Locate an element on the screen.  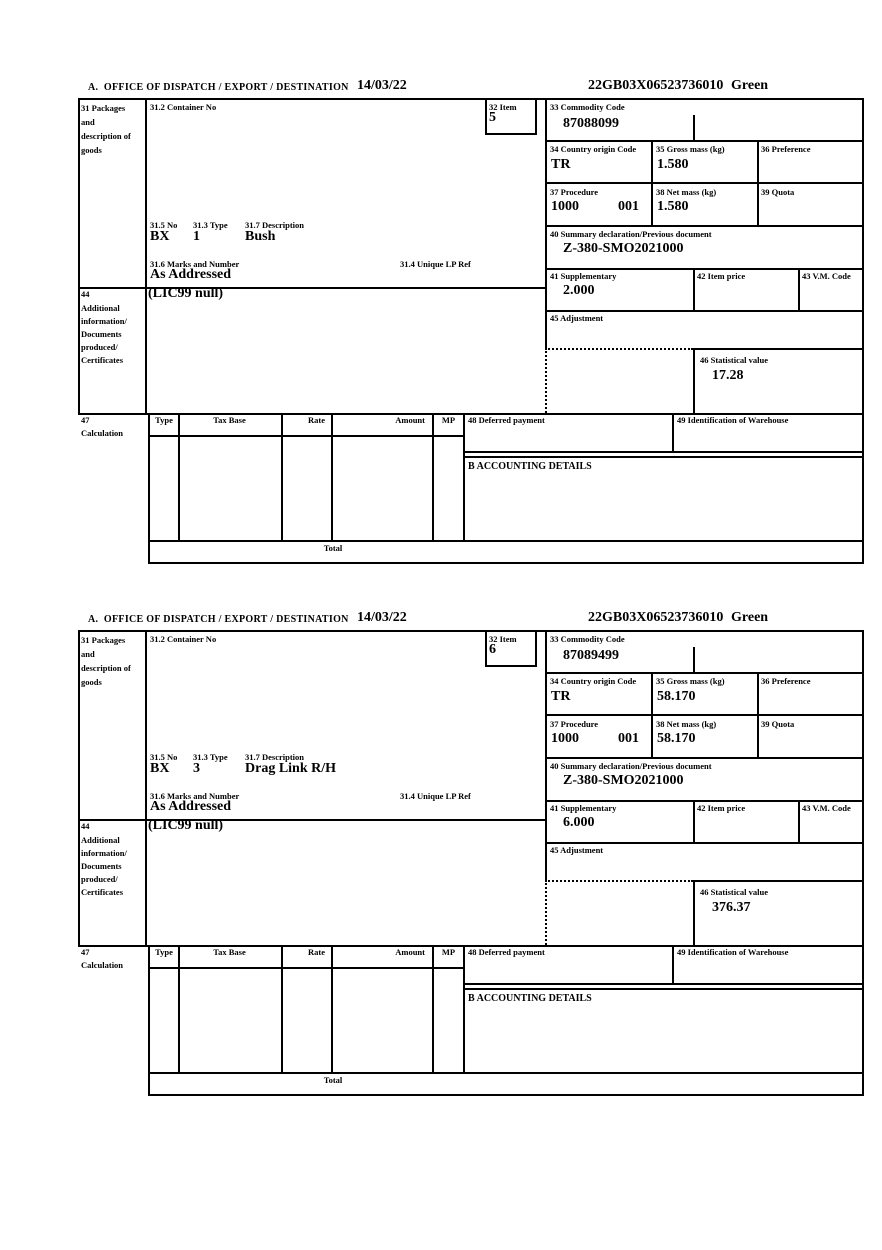
box36-preference-label: 36 Preference is located at coordinates (786, 681).